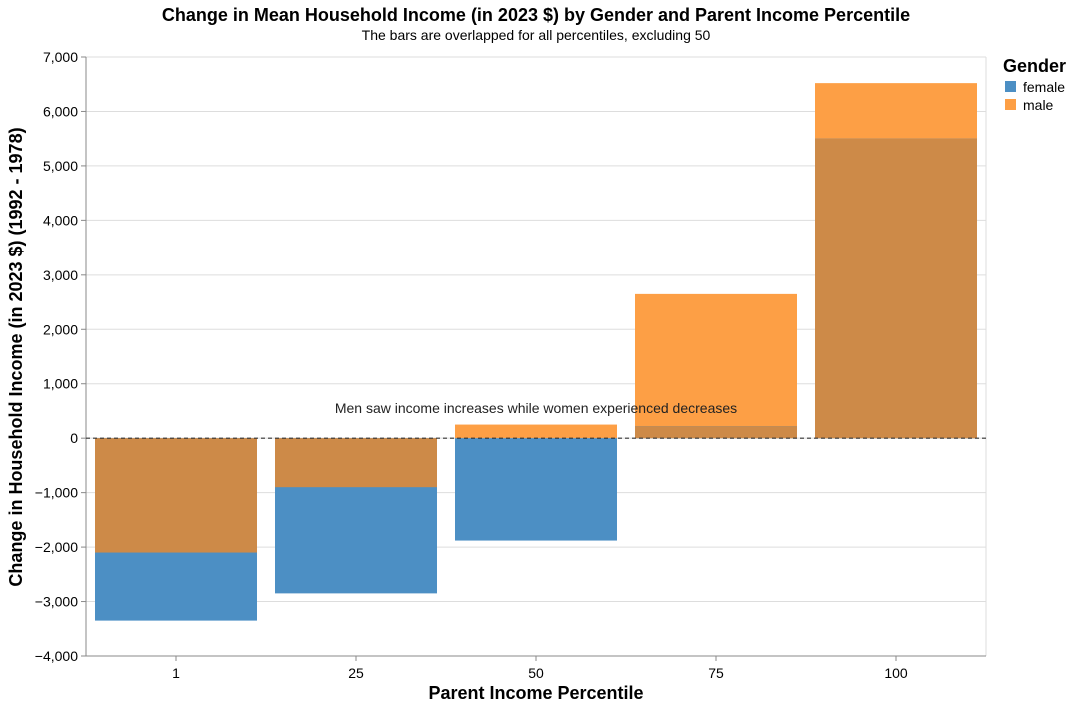  What do you see at coordinates (536, 673) in the screenshot?
I see `x-tick-label: 50` at bounding box center [536, 673].